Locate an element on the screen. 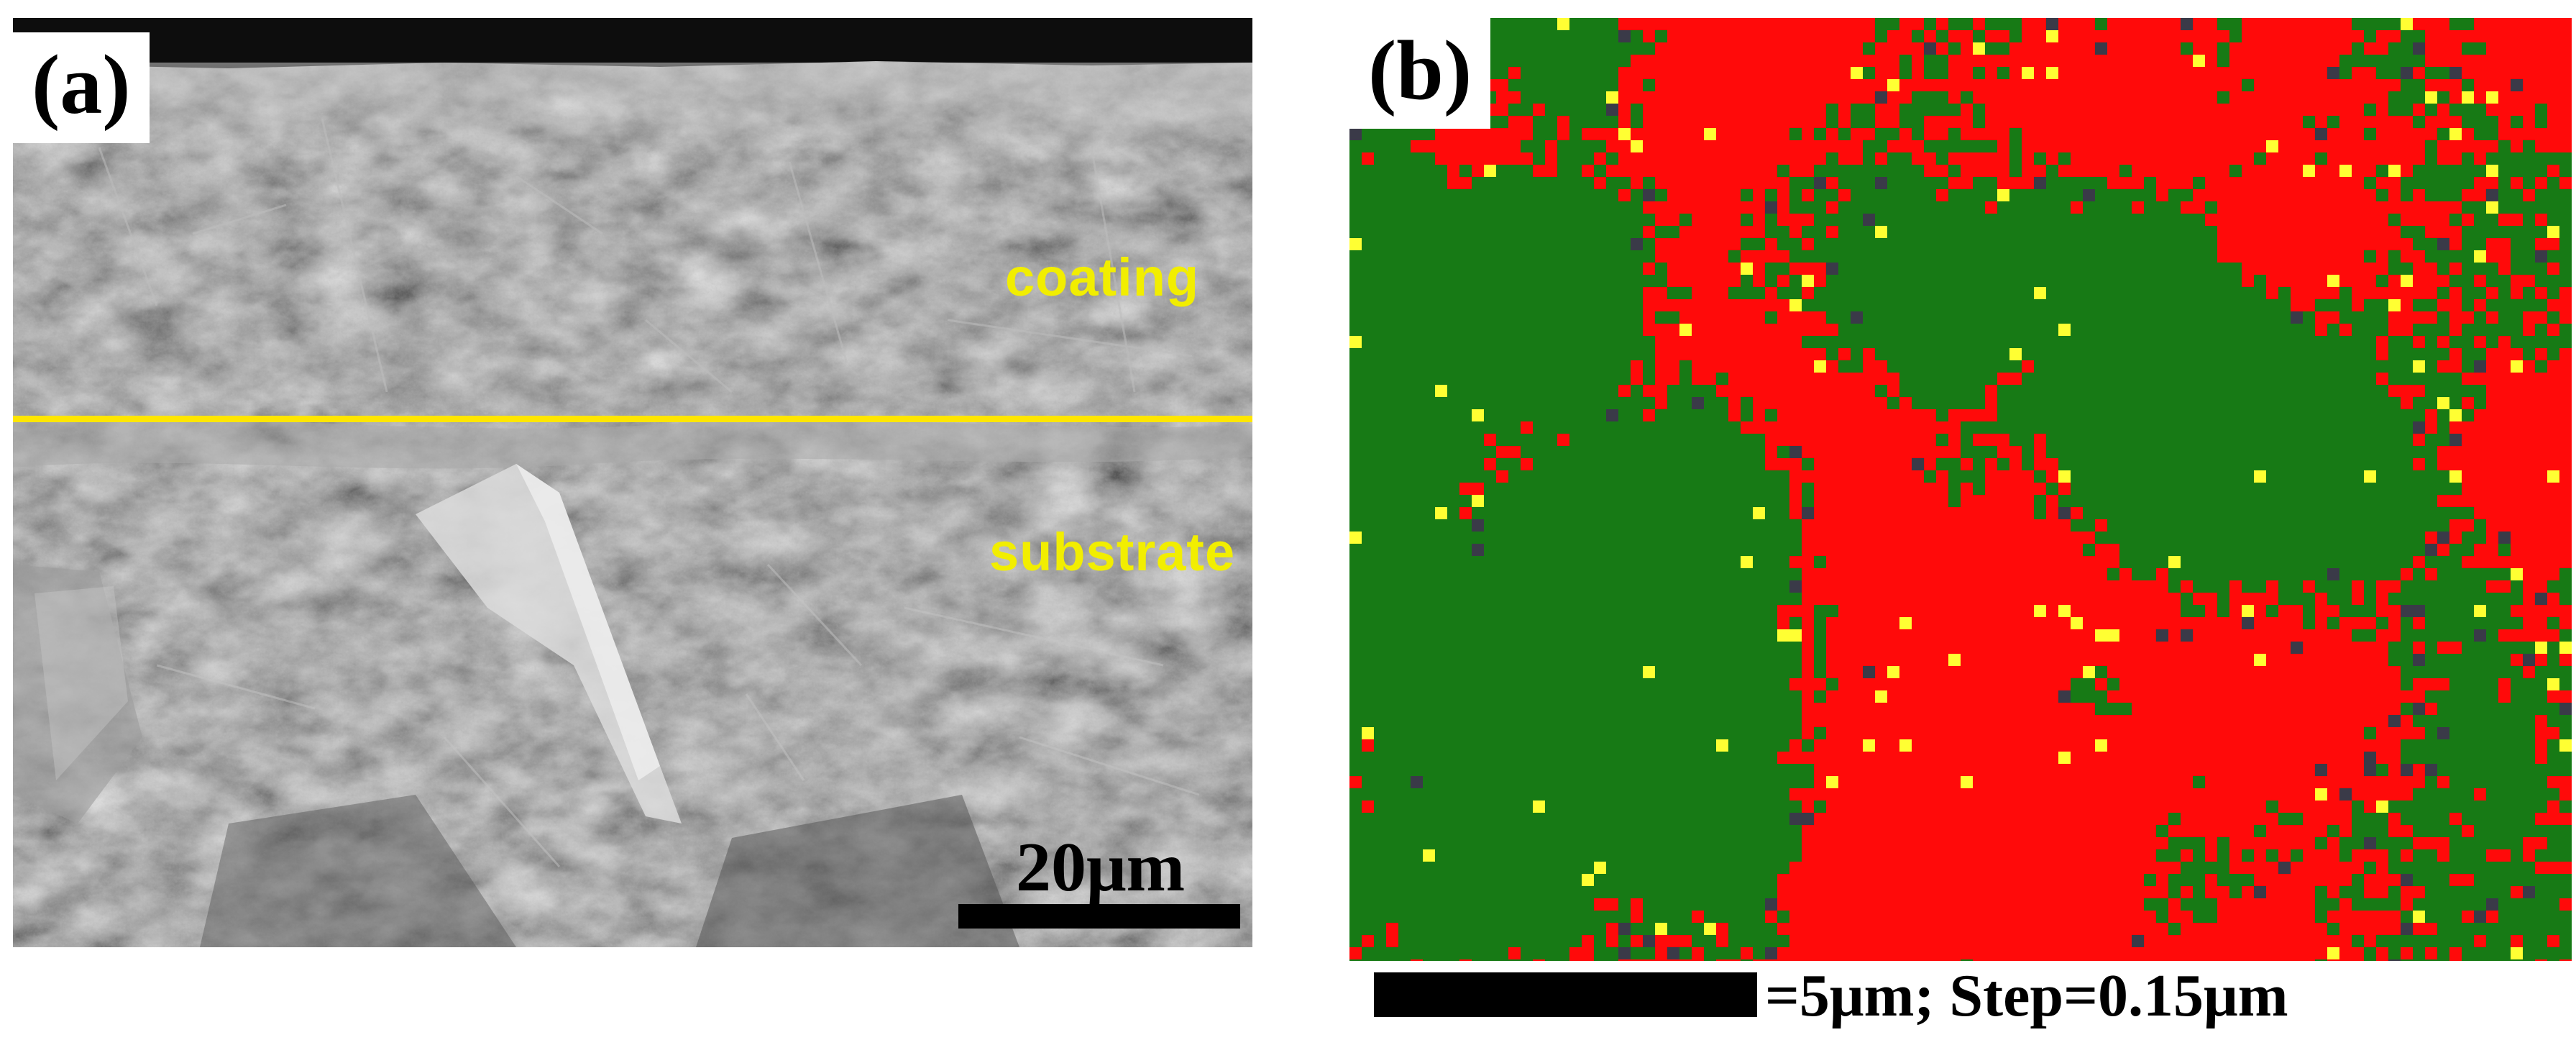 The height and width of the screenshot is (1040, 2576). panel-label-a: (a) is located at coordinates (81, 87).